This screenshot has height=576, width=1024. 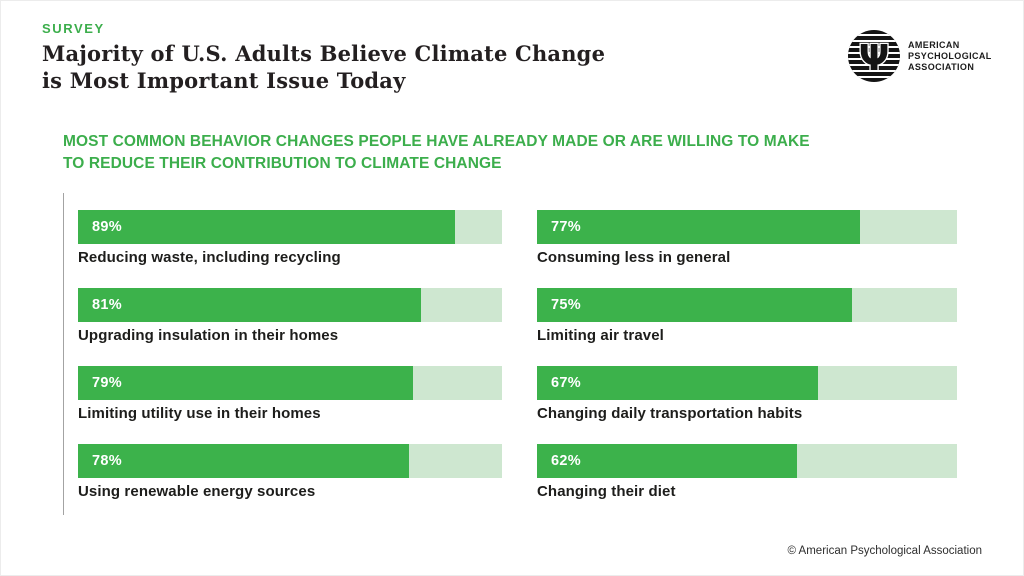 I want to click on bar-fill: 89%, so click(x=267, y=227).